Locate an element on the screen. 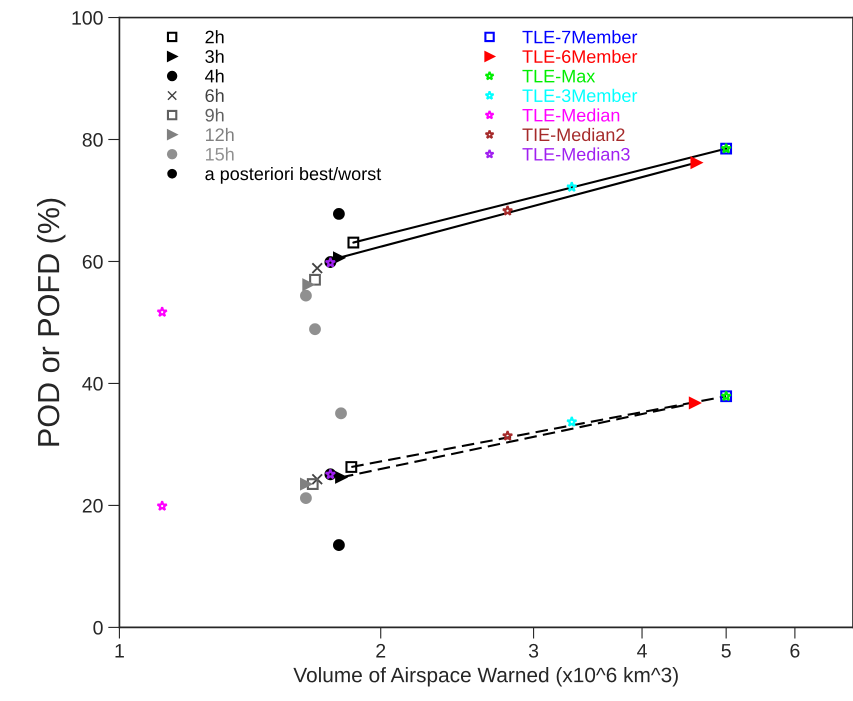 This screenshot has width=853, height=701. legend-label: 9h is located at coordinates (214, 115).